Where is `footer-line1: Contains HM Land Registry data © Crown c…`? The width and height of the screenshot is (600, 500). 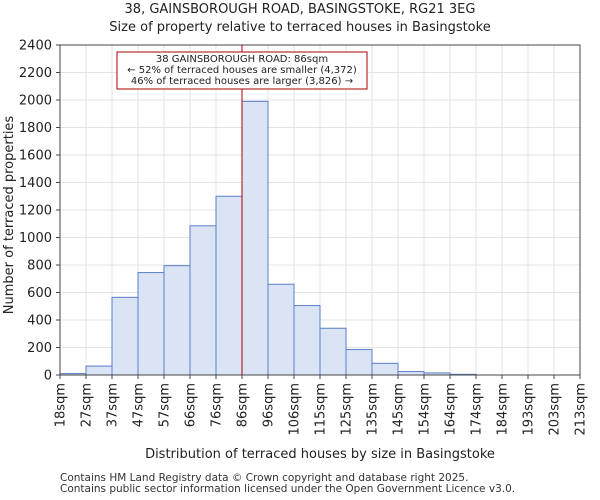
footer-line1: Contains HM Land Registry data © Crown c… is located at coordinates (264, 478).